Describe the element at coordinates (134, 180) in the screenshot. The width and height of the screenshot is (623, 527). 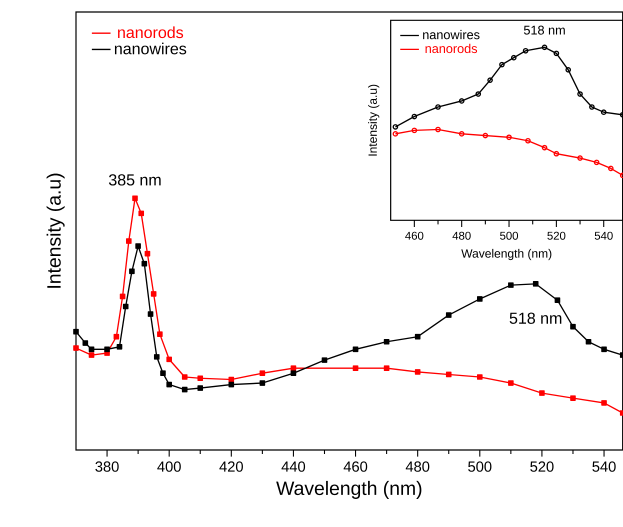
I see `annotation: 385 nm` at that location.